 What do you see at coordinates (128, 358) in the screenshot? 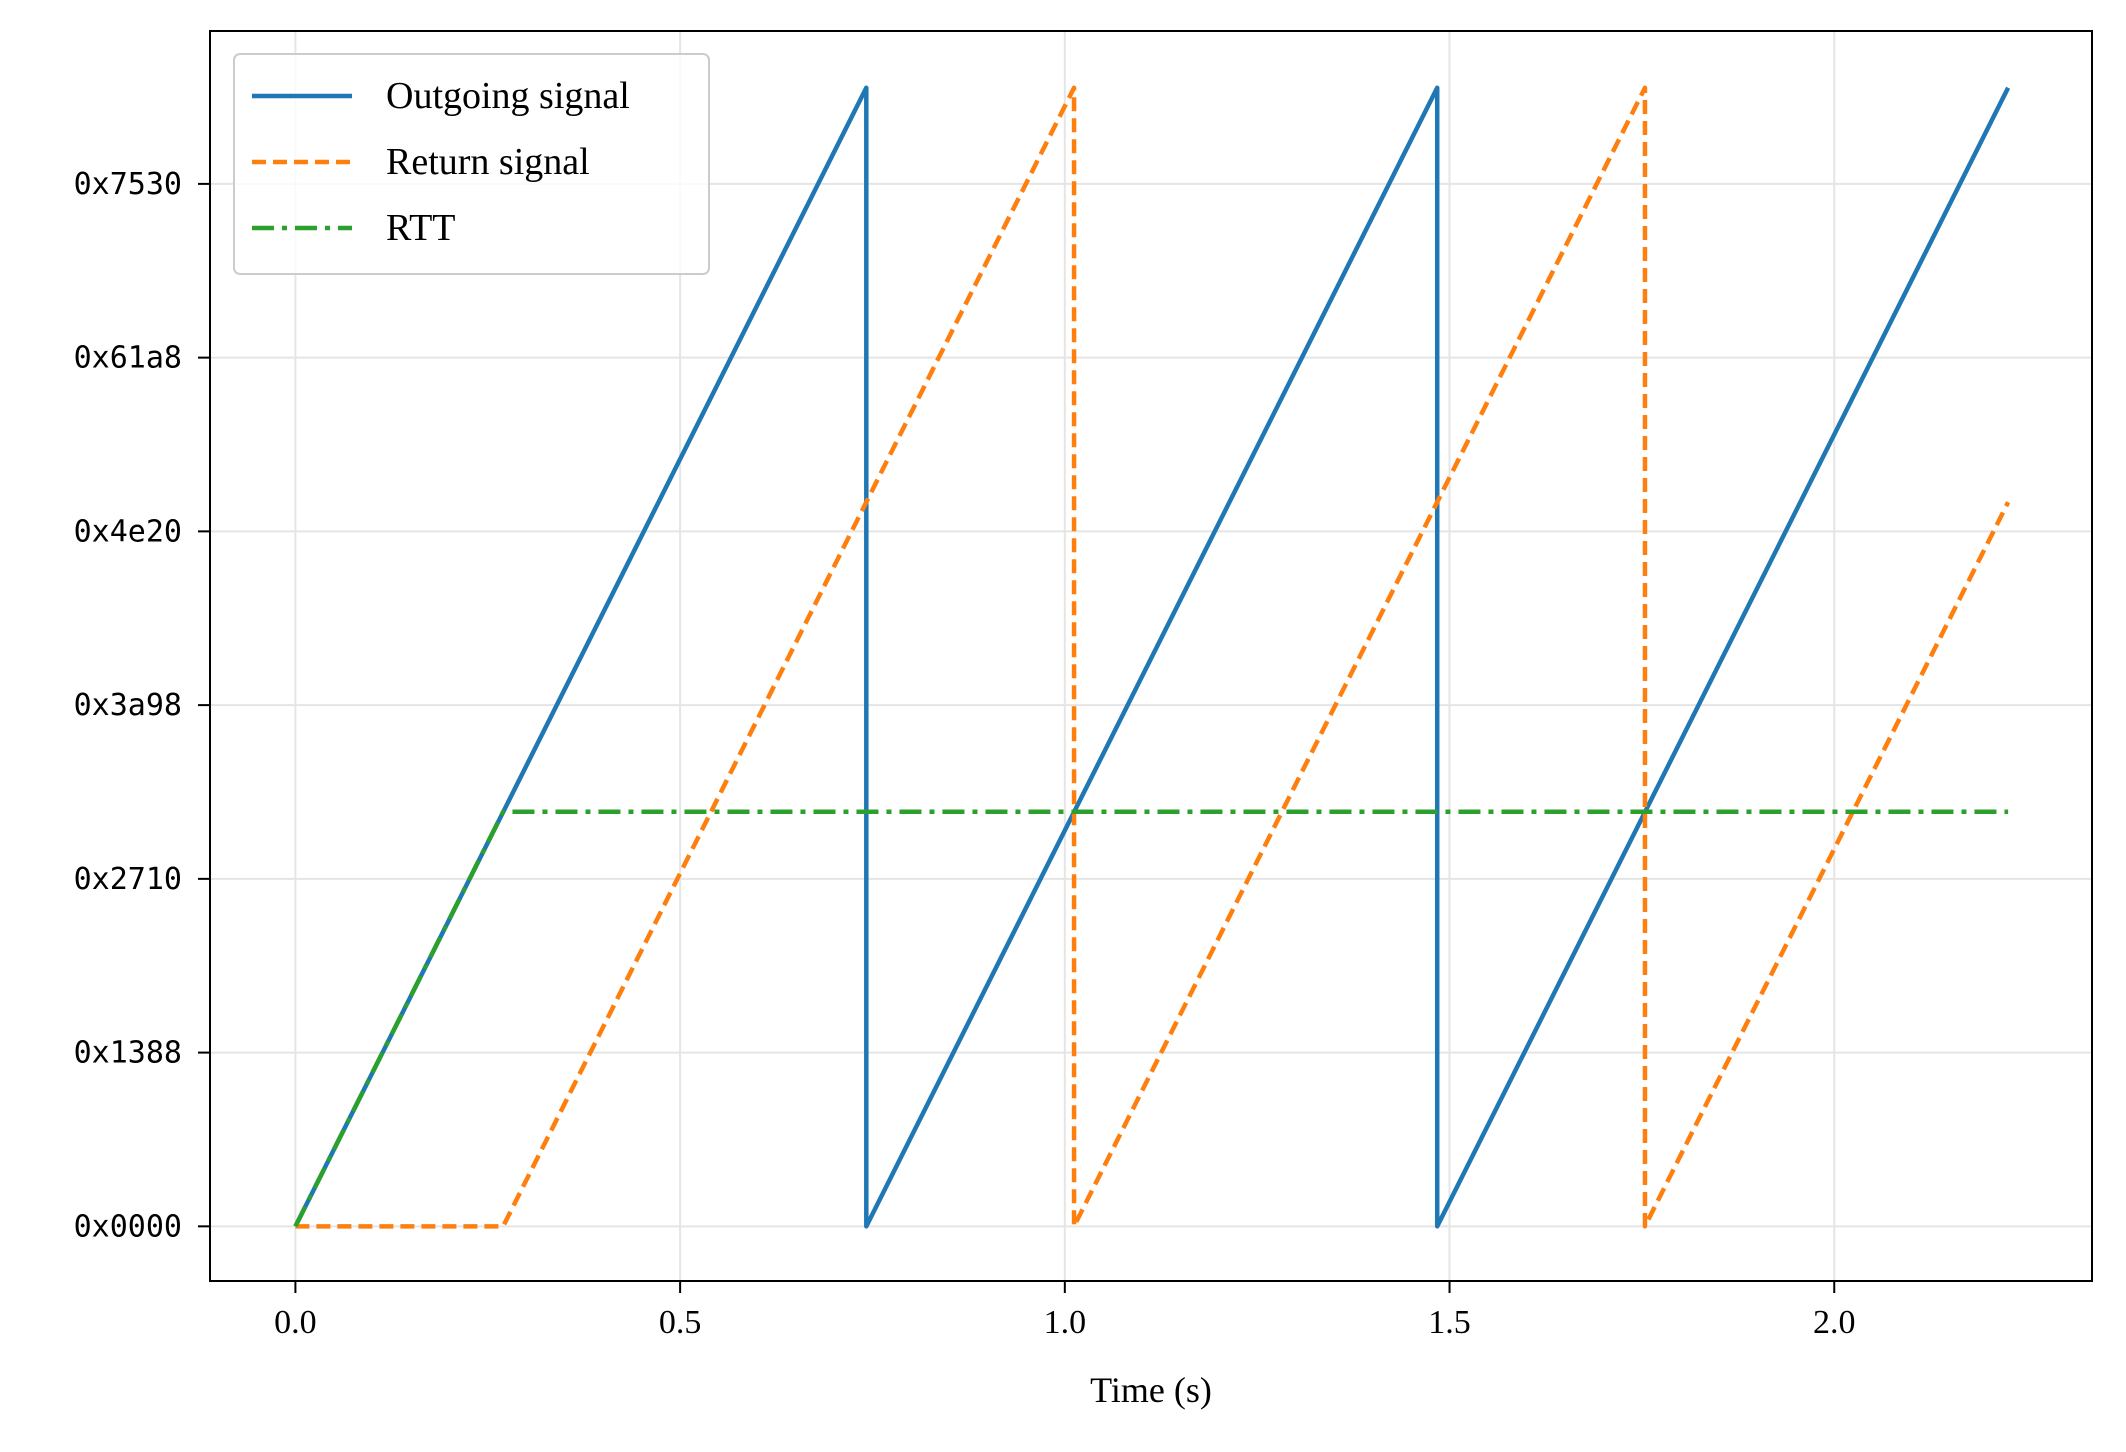
I see `y-tick-label: 0x61a8` at bounding box center [128, 358].